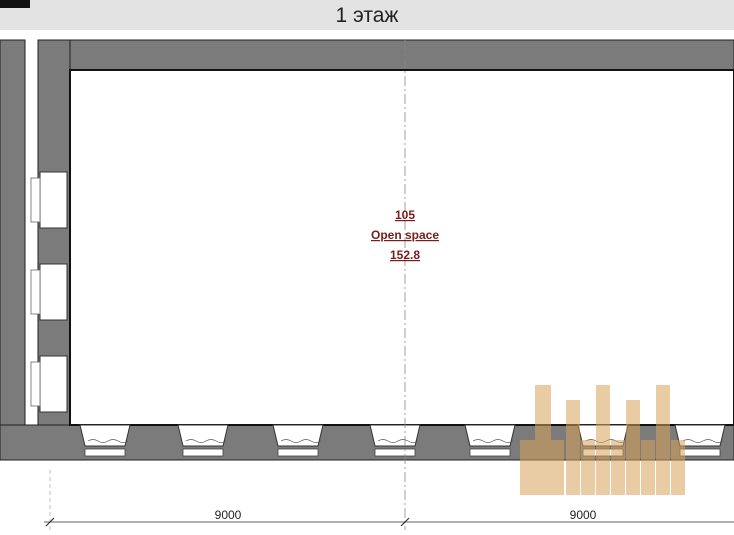 The height and width of the screenshot is (535, 734). I want to click on watermark-logo, so click(602, 440).